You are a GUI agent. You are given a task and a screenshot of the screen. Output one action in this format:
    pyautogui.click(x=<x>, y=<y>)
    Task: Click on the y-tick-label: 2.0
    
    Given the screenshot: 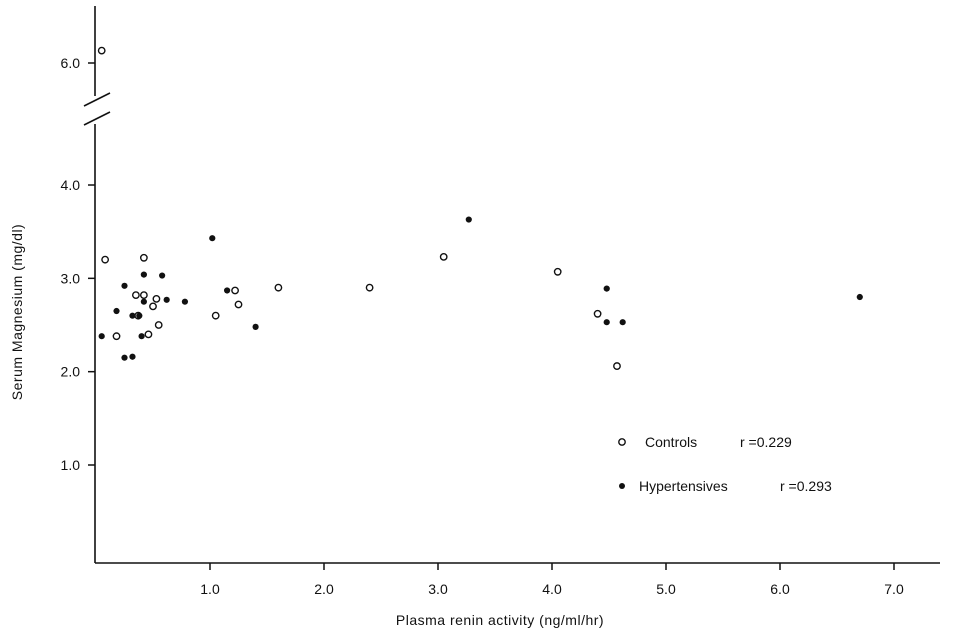 What is the action you would take?
    pyautogui.click(x=71, y=372)
    